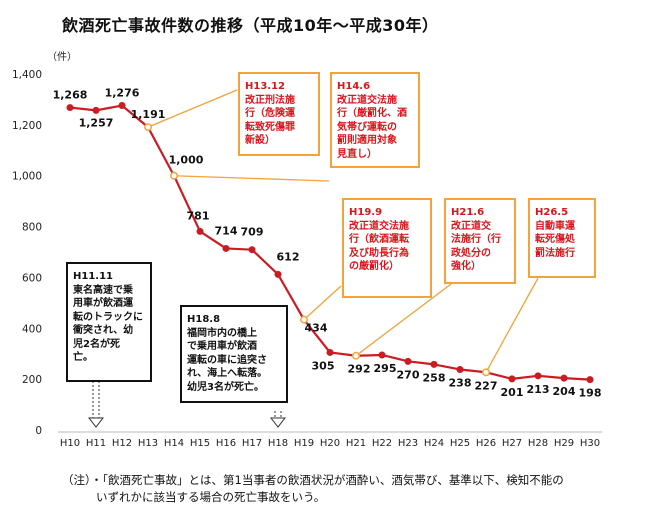 The image size is (651, 514). I want to click on x-tick-label: H13, so click(148, 443).